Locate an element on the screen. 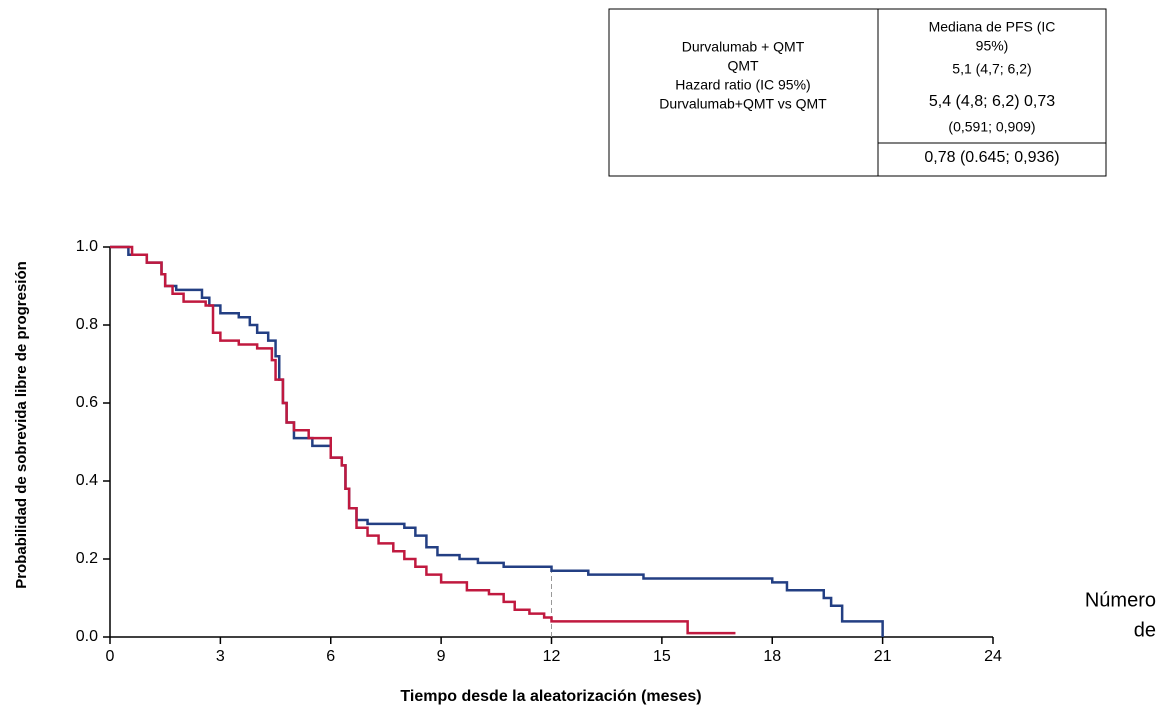  table-border is located at coordinates (857, 92).